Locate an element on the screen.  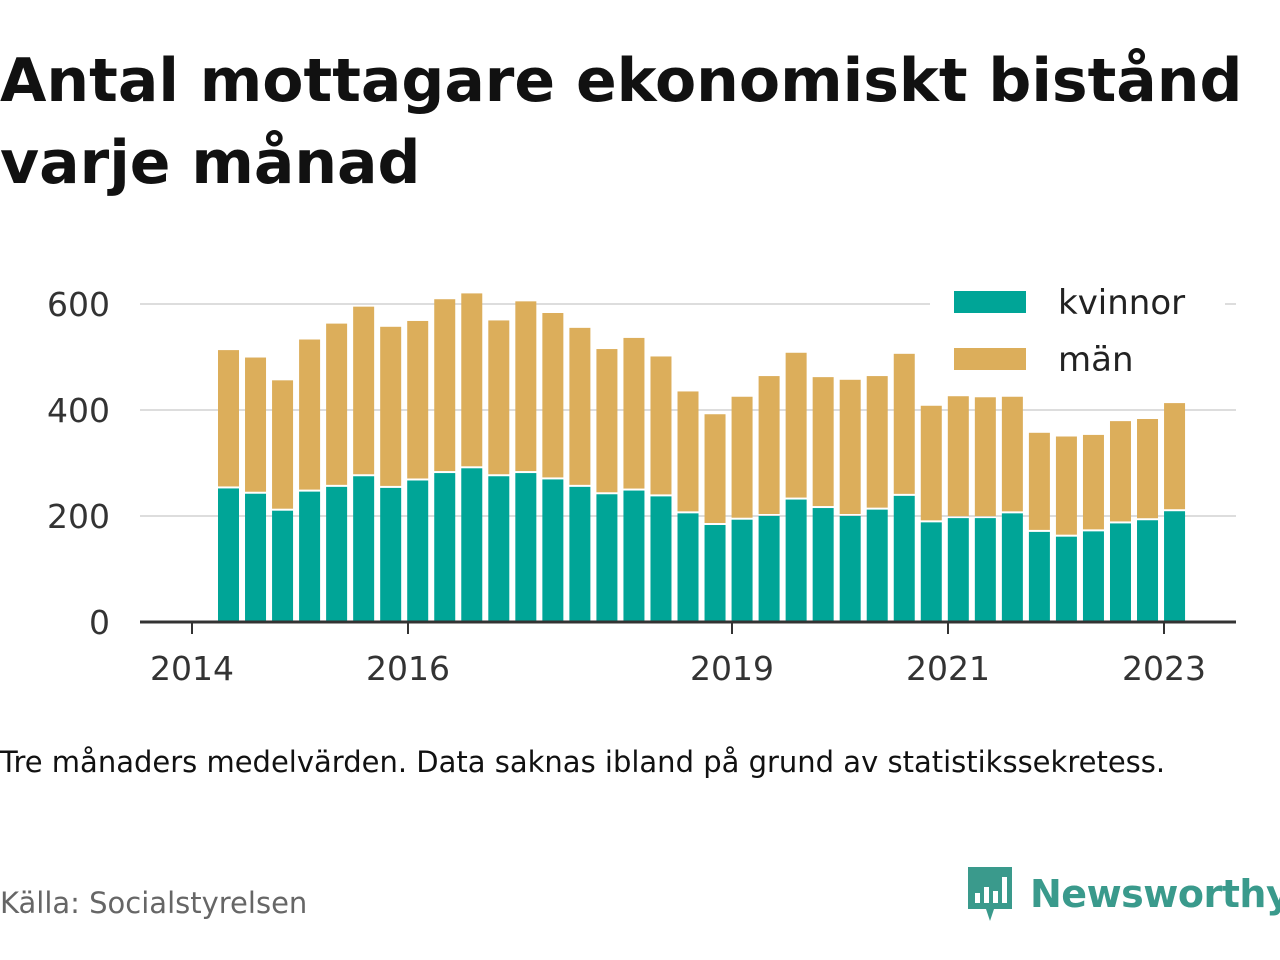
y-tick-label: 600 is located at coordinates (78, 304).